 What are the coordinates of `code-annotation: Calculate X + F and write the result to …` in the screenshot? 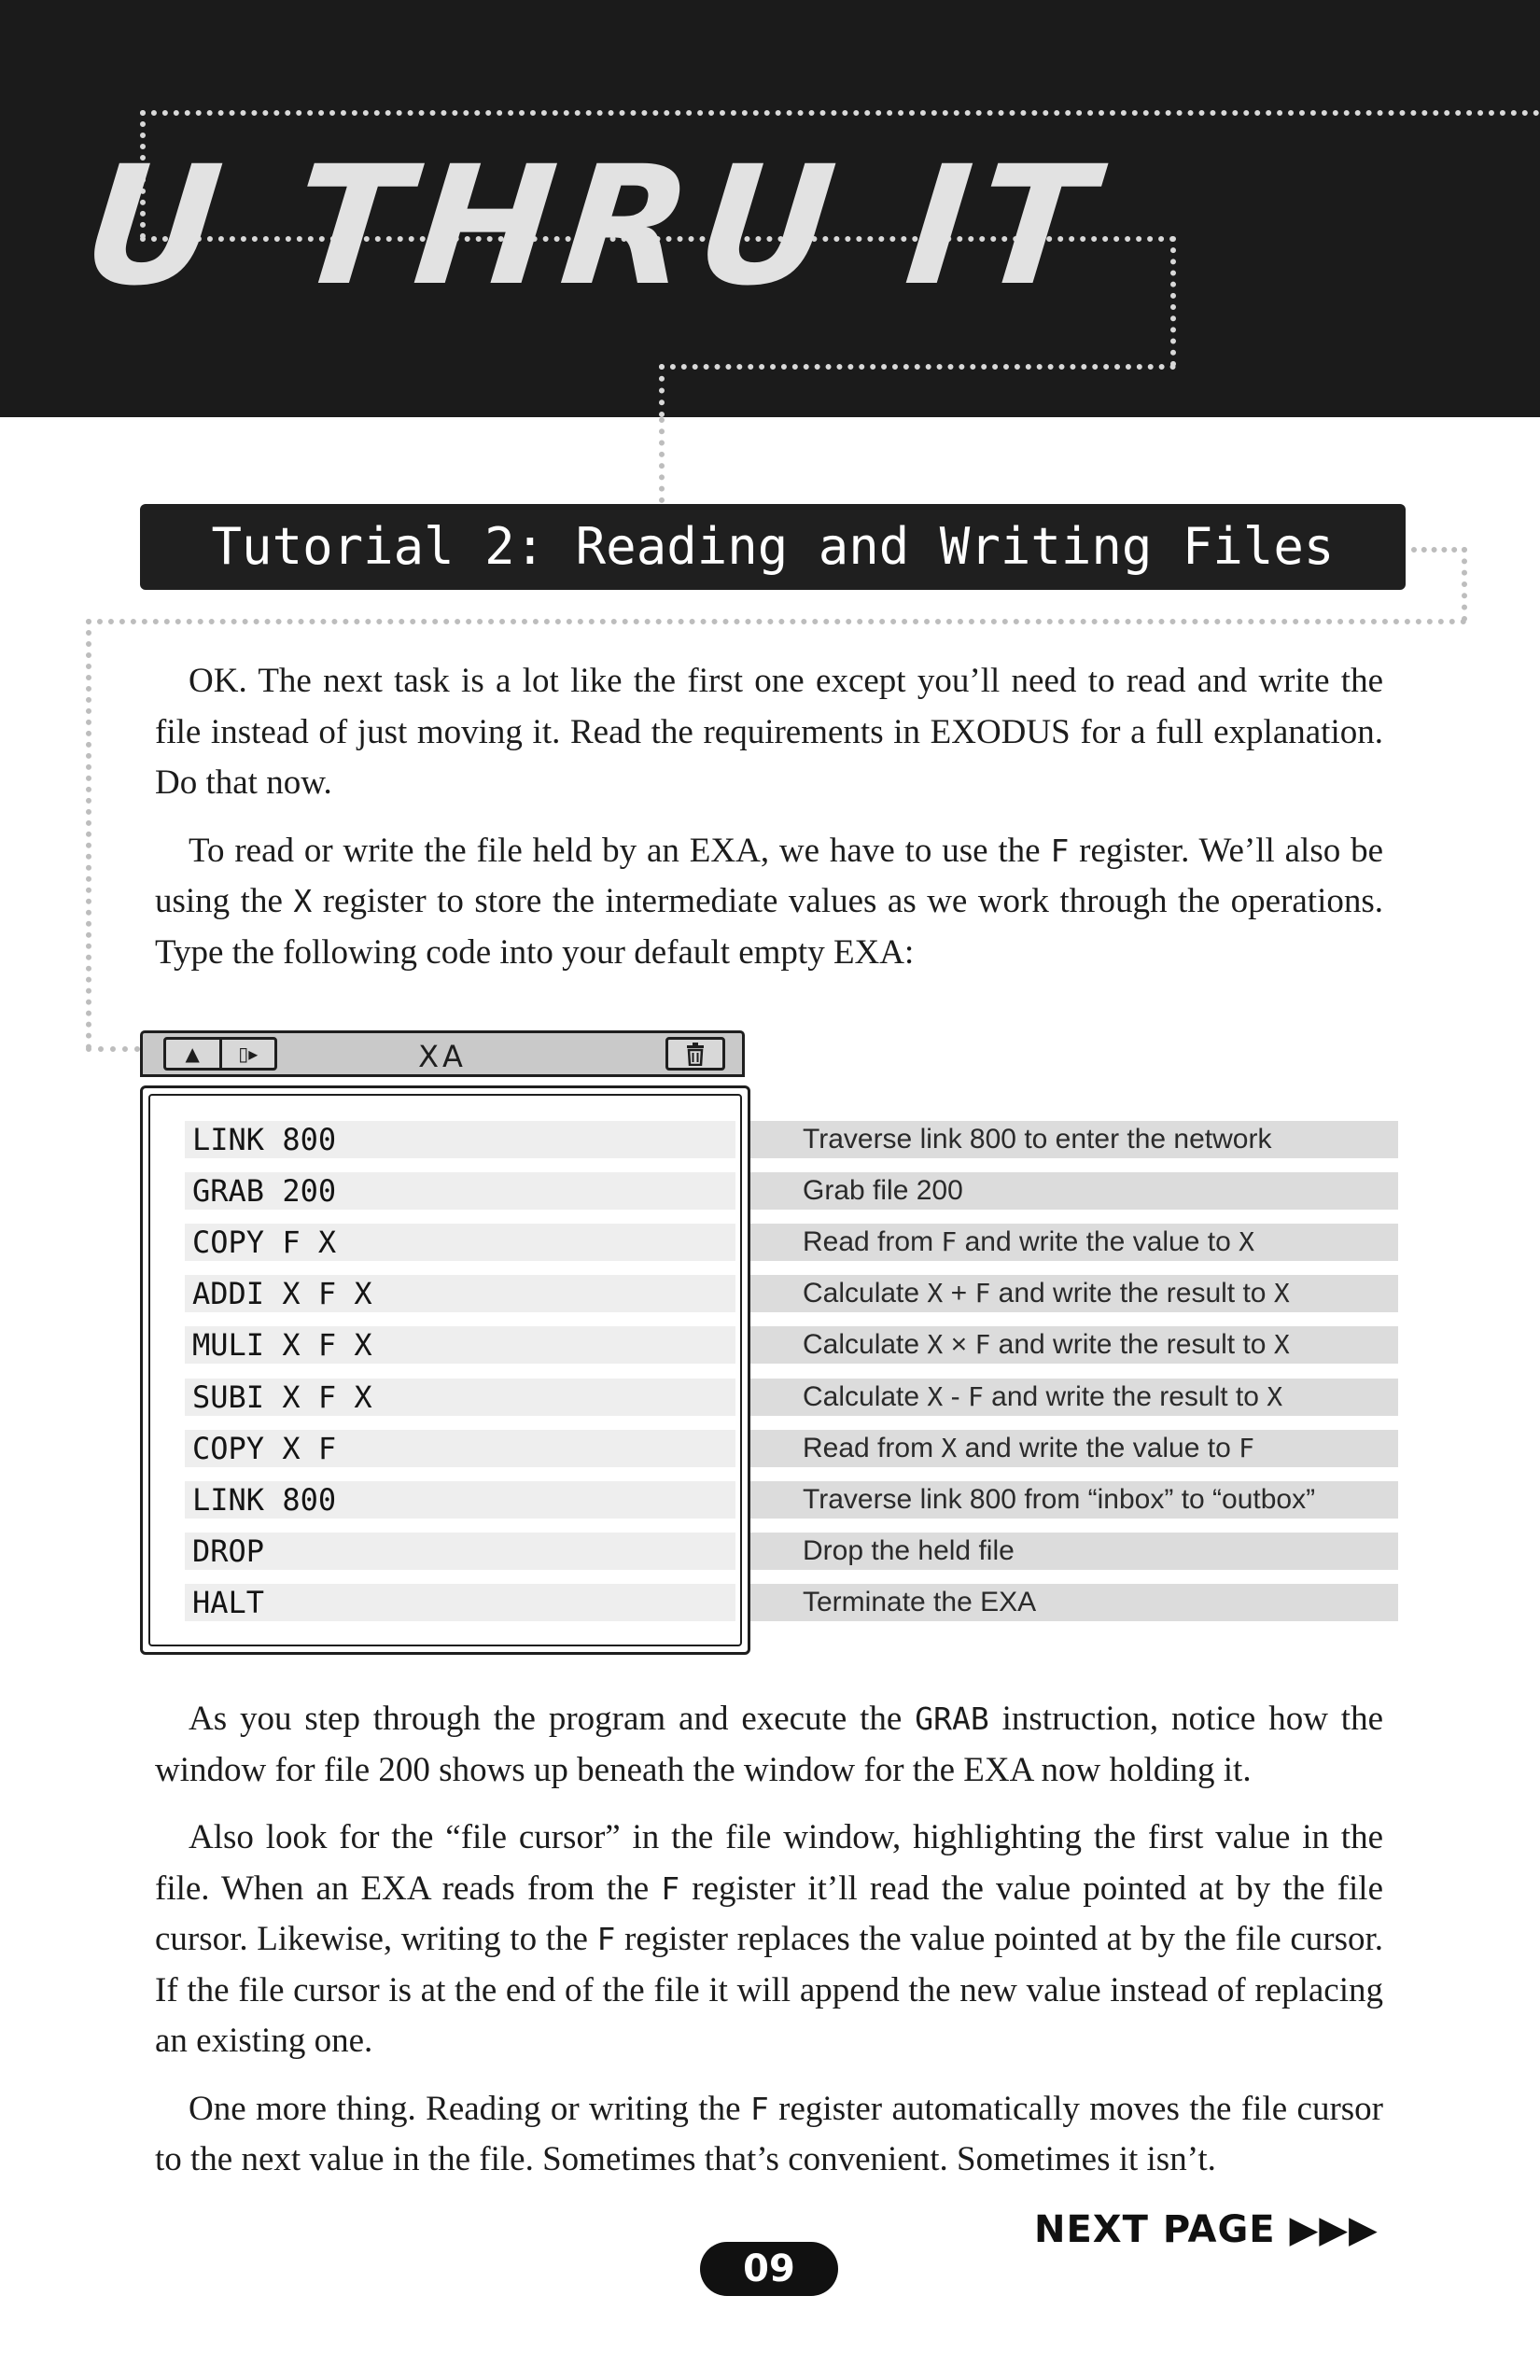 It's located at (1074, 1294).